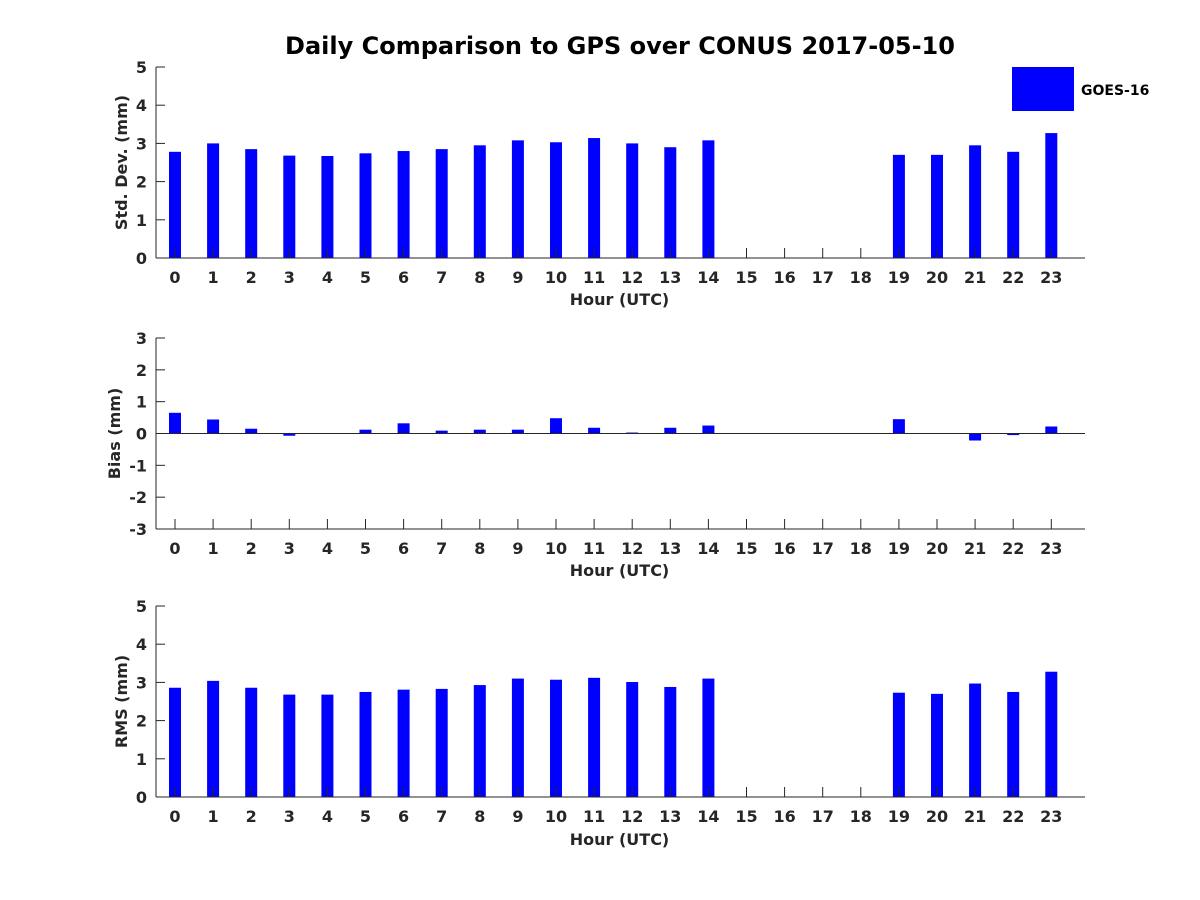 The width and height of the screenshot is (1200, 900). I want to click on x-tick-label: 6, so click(403, 816).